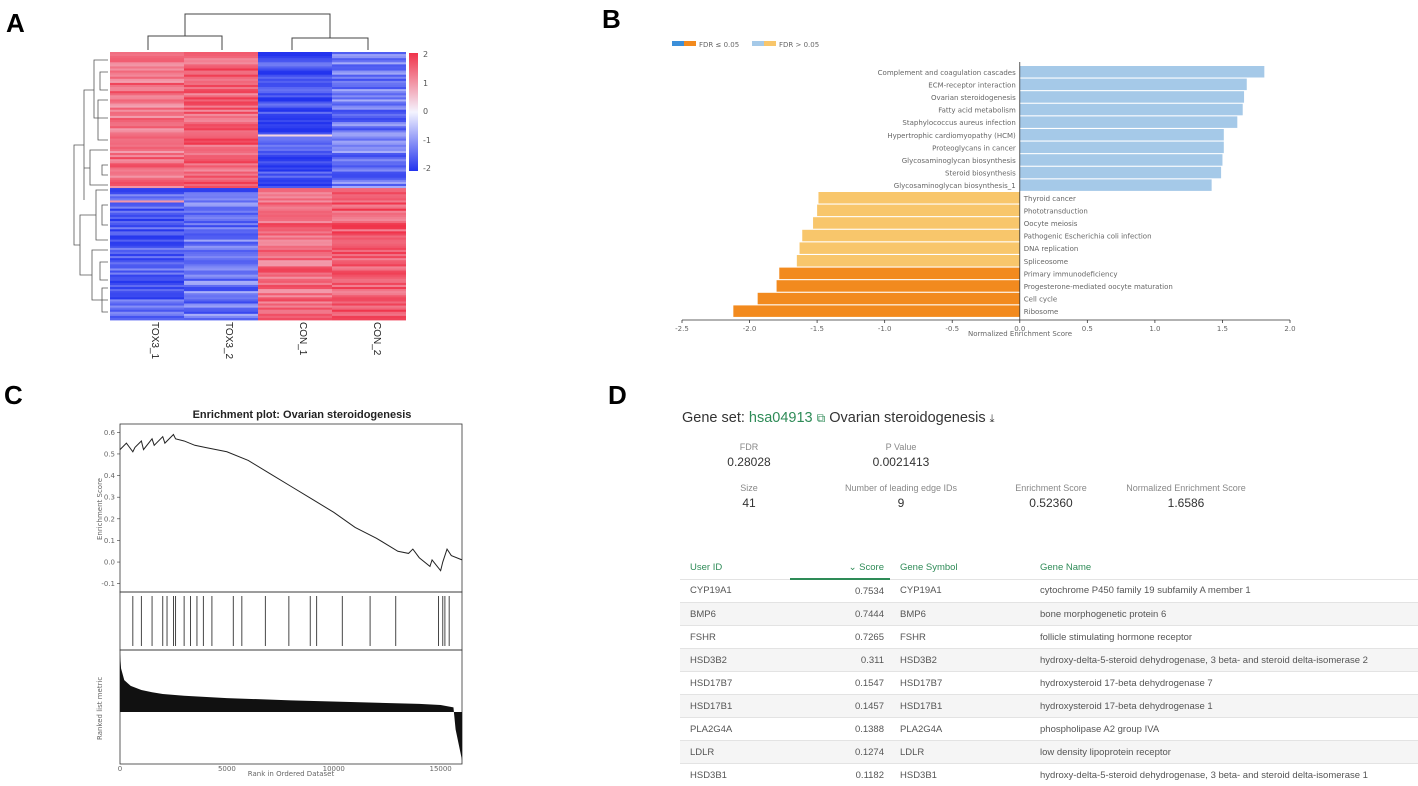 This screenshot has width=1418, height=786. What do you see at coordinates (972, 85) in the screenshot?
I see `bar-category-label: ECM-receptor interaction` at bounding box center [972, 85].